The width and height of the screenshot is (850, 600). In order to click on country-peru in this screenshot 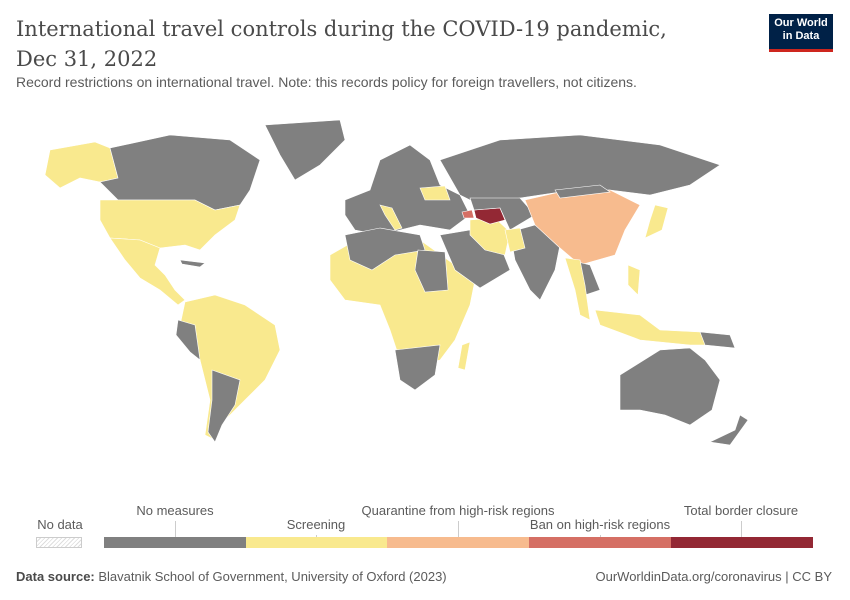, I will do `click(188, 340)`.